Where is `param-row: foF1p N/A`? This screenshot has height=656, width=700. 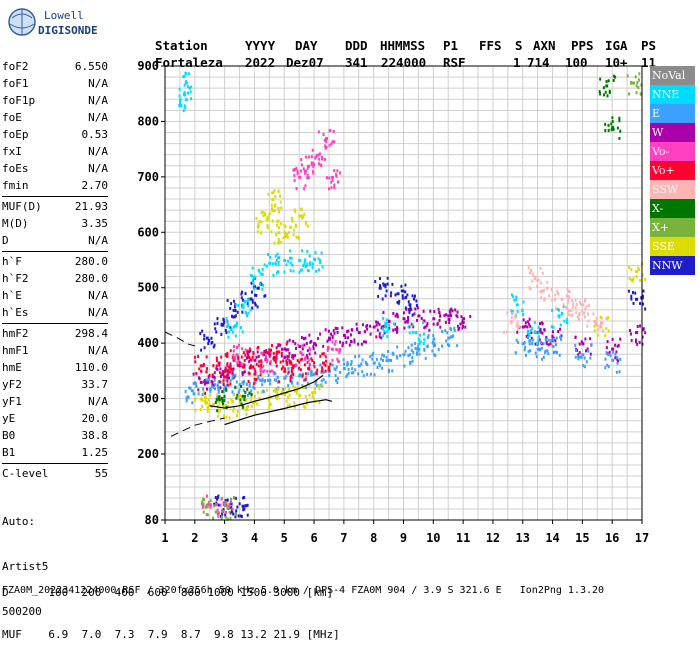 param-row: foF1p N/A is located at coordinates (55, 100).